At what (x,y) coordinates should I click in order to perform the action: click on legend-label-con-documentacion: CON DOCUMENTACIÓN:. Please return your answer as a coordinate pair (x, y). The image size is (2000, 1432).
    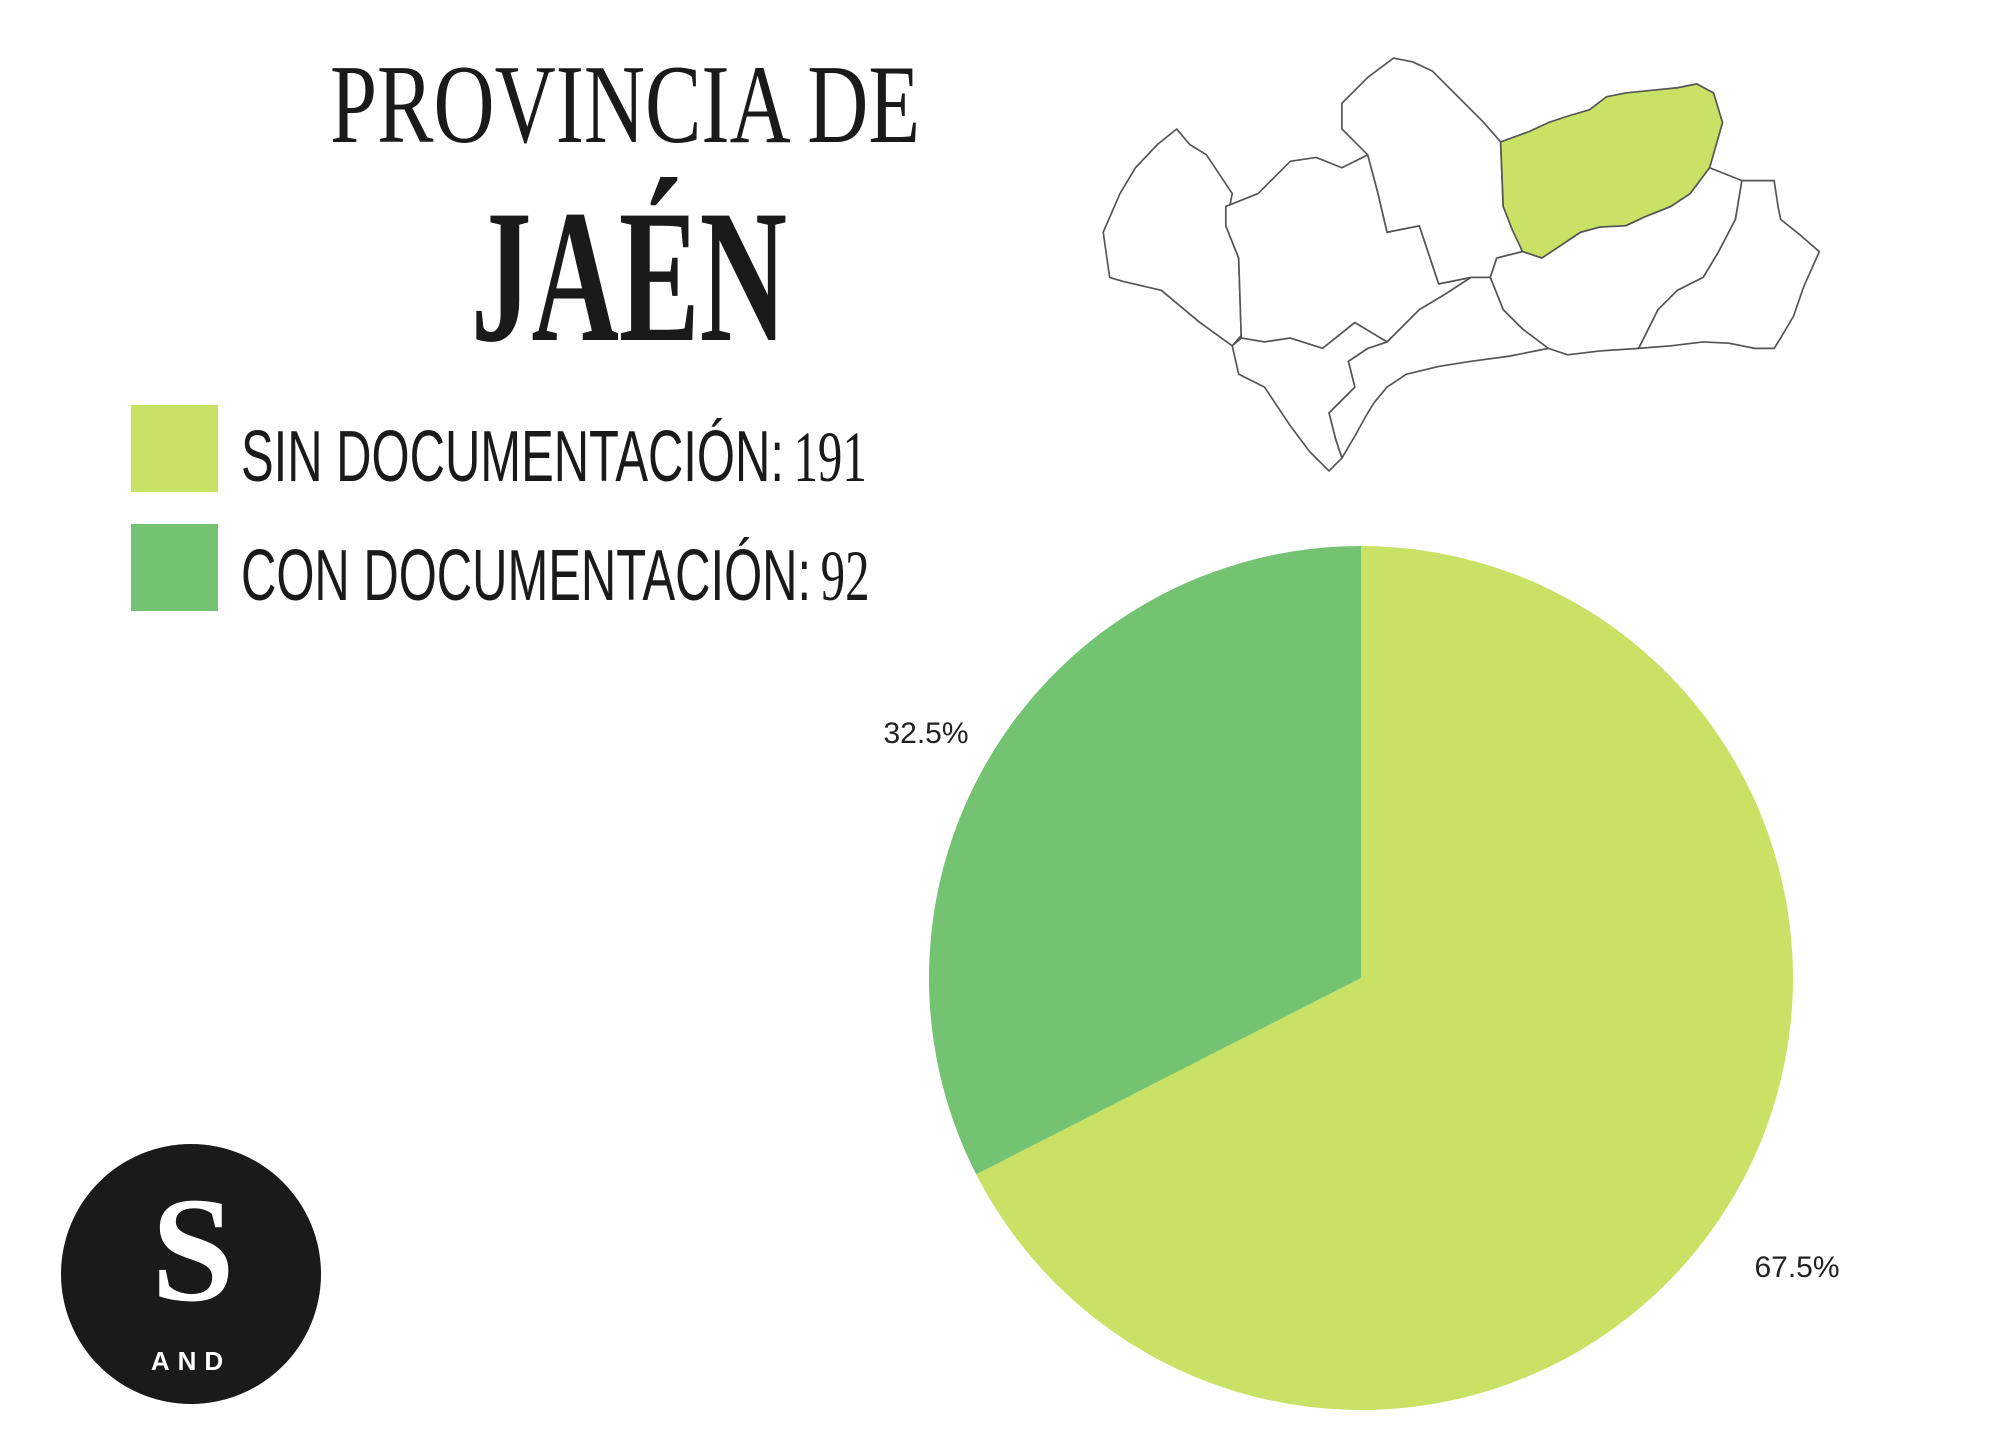
    Looking at the image, I should click on (526, 576).